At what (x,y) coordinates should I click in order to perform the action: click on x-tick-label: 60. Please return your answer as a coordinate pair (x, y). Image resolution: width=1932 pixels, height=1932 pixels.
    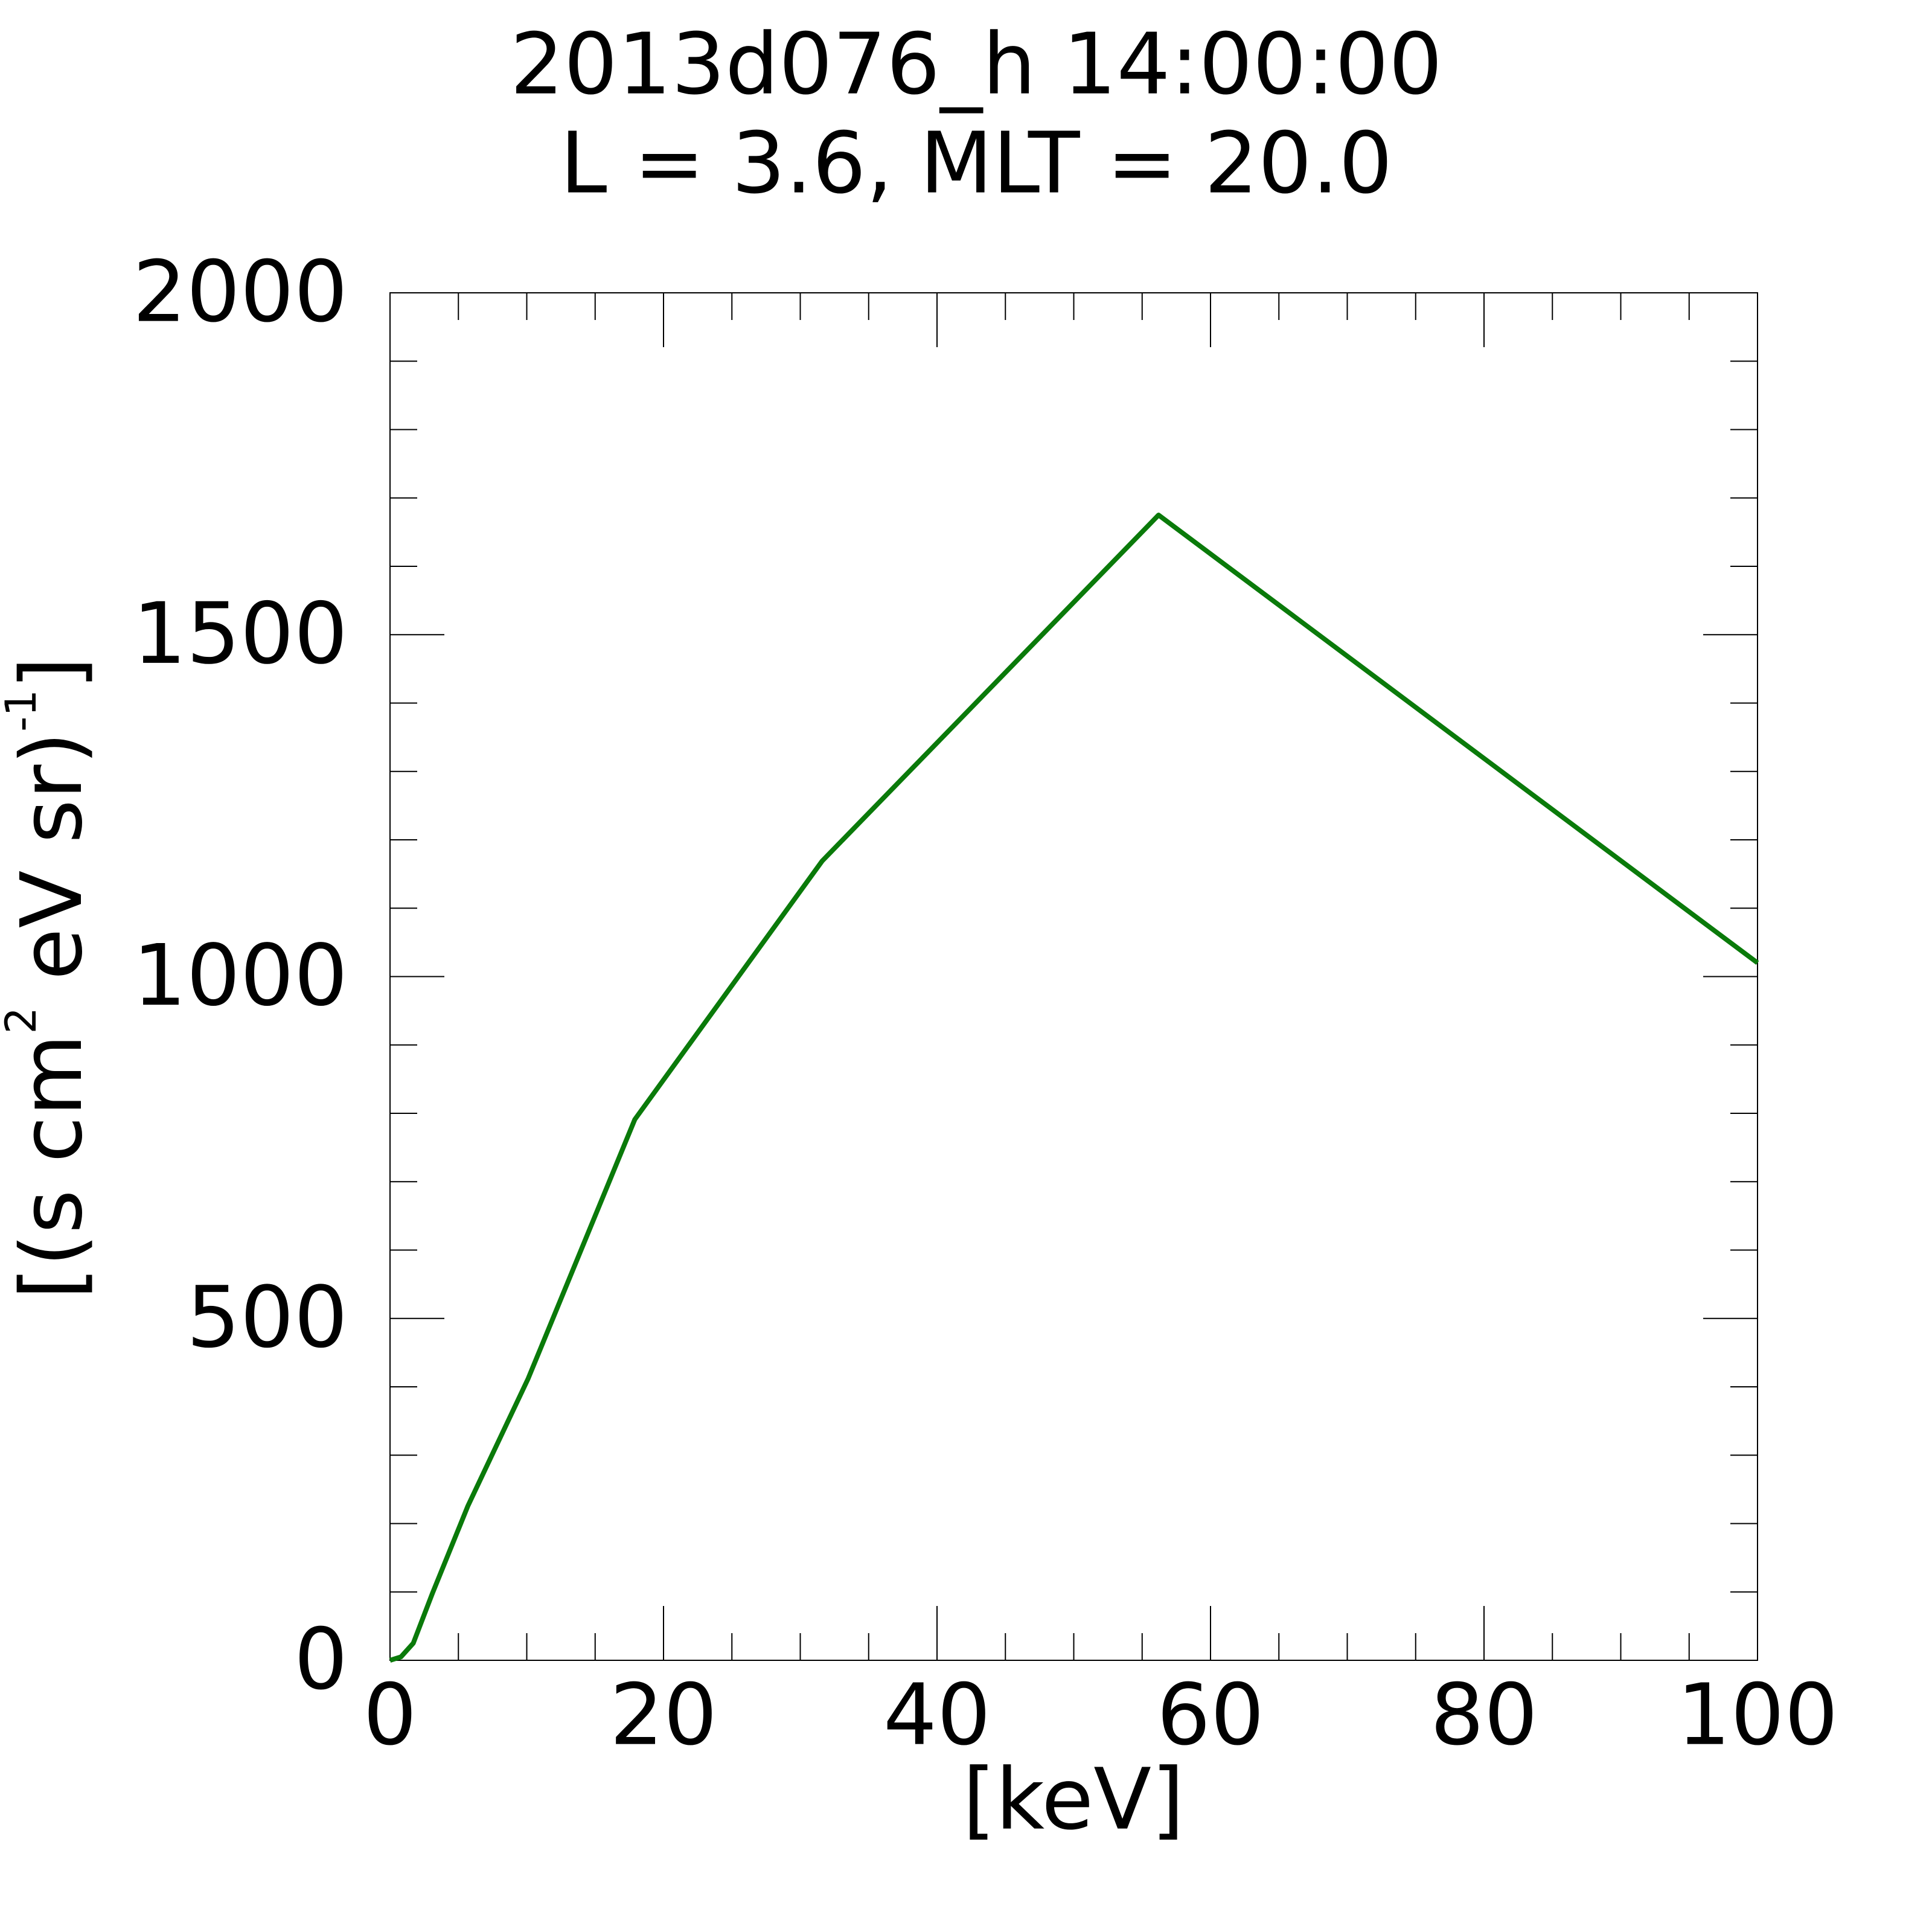
    Looking at the image, I should click on (1211, 1715).